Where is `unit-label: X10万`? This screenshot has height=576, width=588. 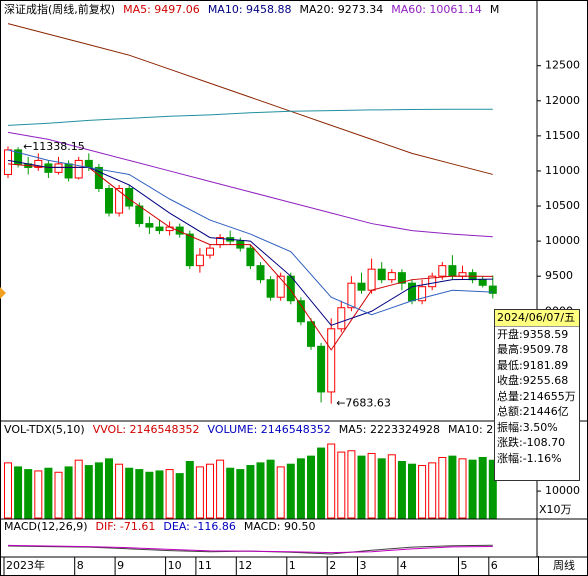 unit-label: X10万 is located at coordinates (555, 509).